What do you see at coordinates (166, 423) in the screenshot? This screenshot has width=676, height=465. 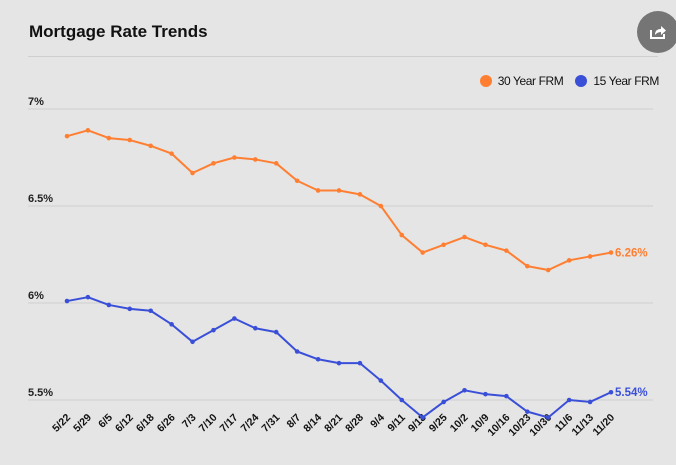 I see `x-tick-label: 6/26` at bounding box center [166, 423].